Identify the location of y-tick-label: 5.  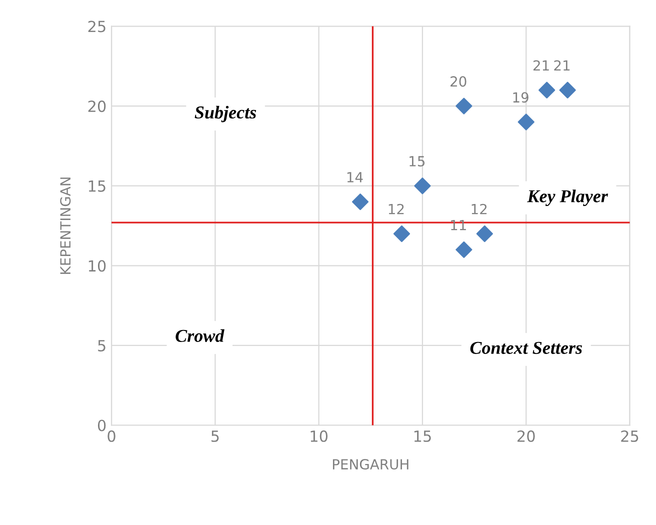
(102, 346).